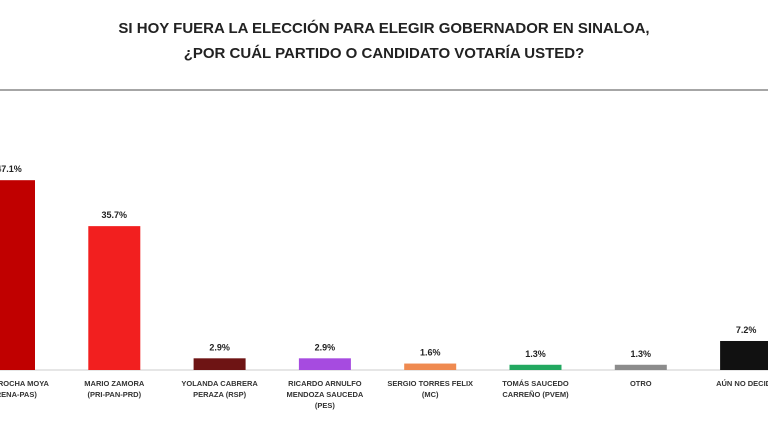 The height and width of the screenshot is (432, 768). I want to click on category-label: PERAZA (RSP), so click(220, 394).